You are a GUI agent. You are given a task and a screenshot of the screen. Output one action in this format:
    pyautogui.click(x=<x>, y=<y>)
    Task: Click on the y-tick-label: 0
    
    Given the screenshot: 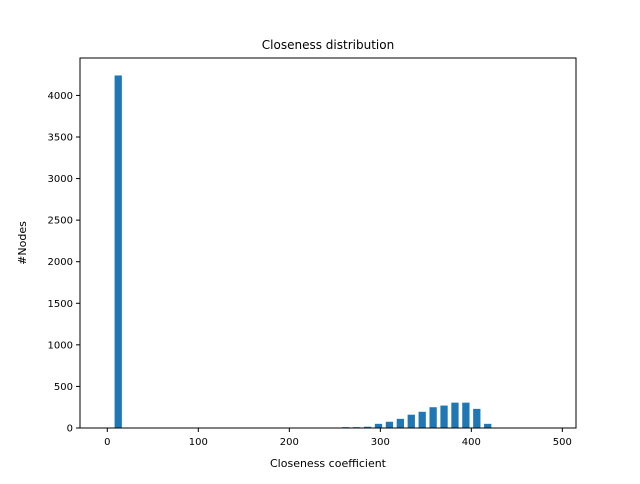 What is the action you would take?
    pyautogui.click(x=70, y=429)
    